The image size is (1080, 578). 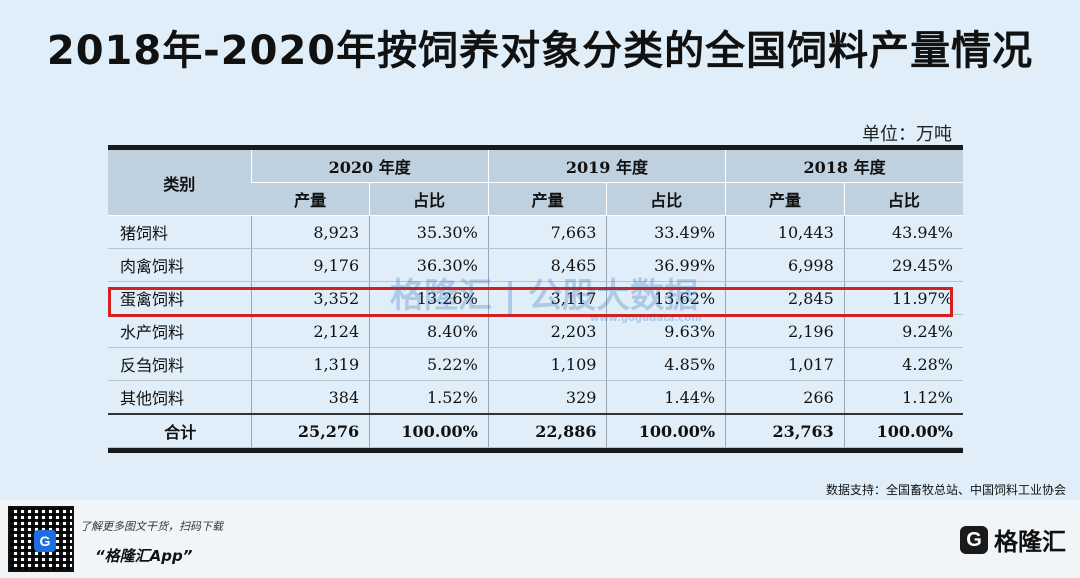 What do you see at coordinates (666, 232) in the screenshot?
I see `cell-share: 33.49%` at bounding box center [666, 232].